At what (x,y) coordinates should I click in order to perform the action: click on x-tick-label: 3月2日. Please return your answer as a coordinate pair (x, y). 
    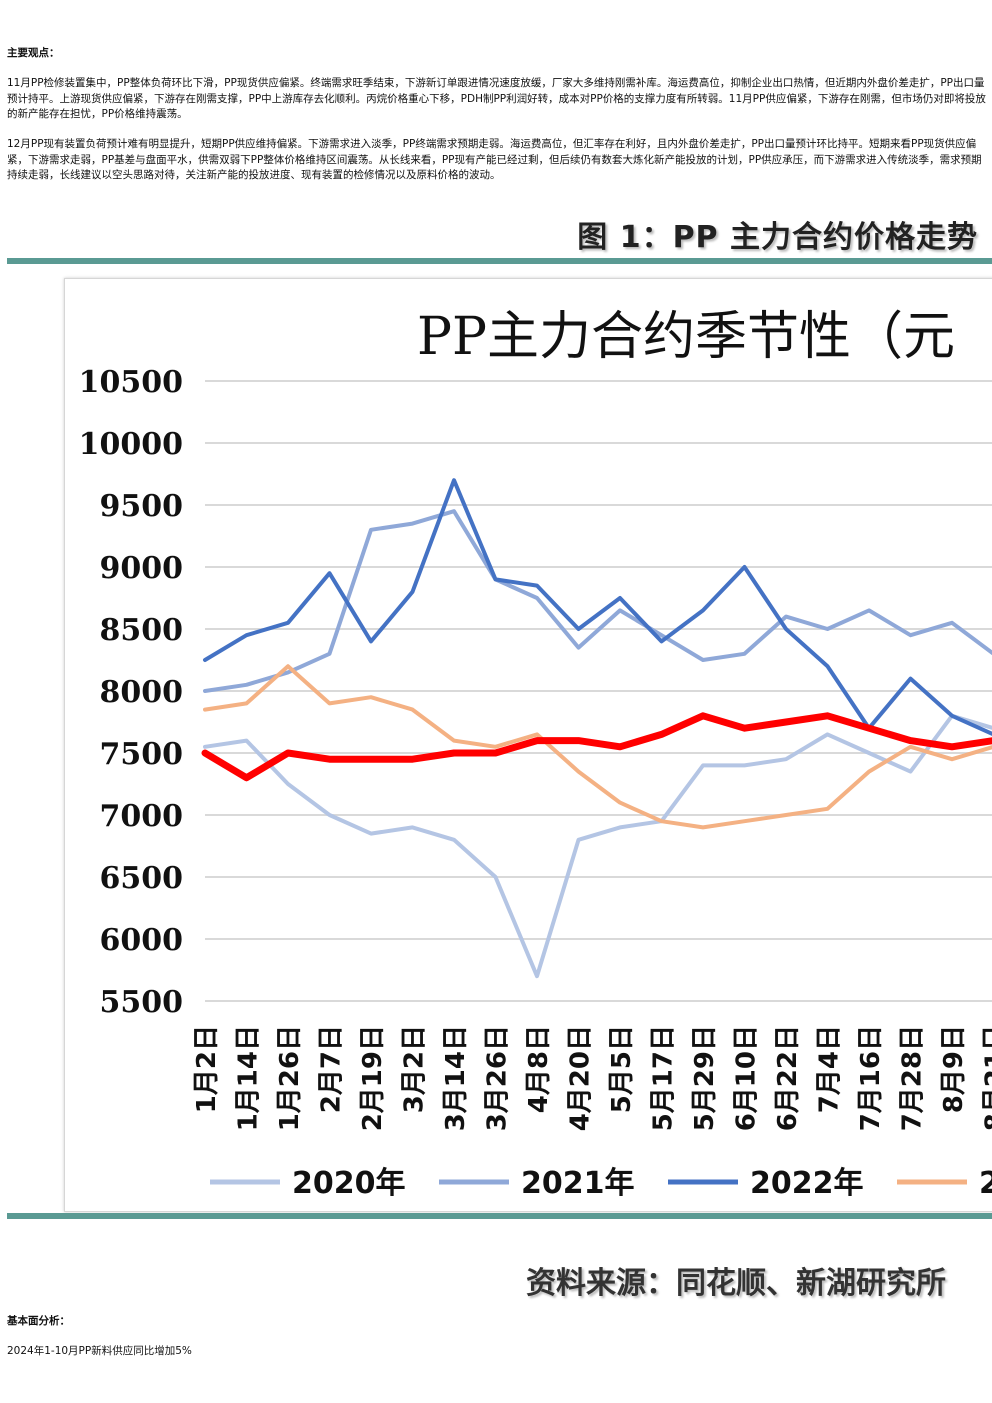
    Looking at the image, I should click on (415, 1069).